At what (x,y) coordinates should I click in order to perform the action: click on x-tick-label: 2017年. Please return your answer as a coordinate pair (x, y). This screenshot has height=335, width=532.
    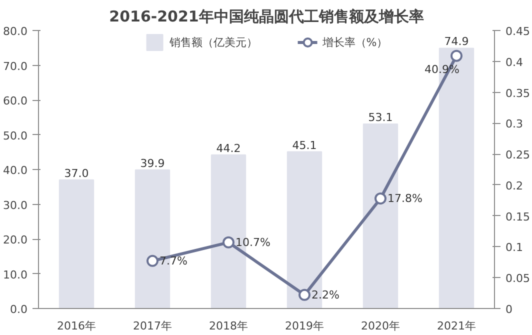
    Looking at the image, I should click on (152, 326).